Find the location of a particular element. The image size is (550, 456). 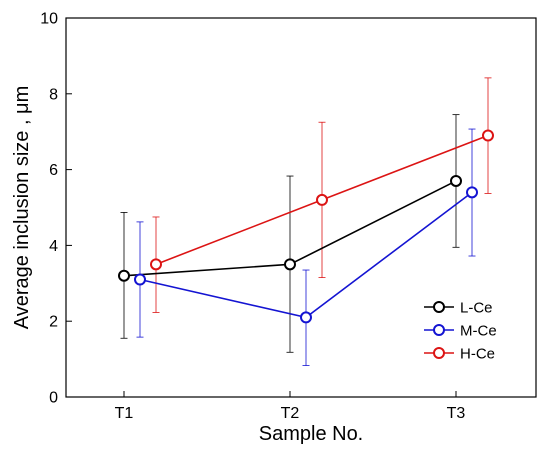

legend-label-h-ce: H-Ce is located at coordinates (477, 354).